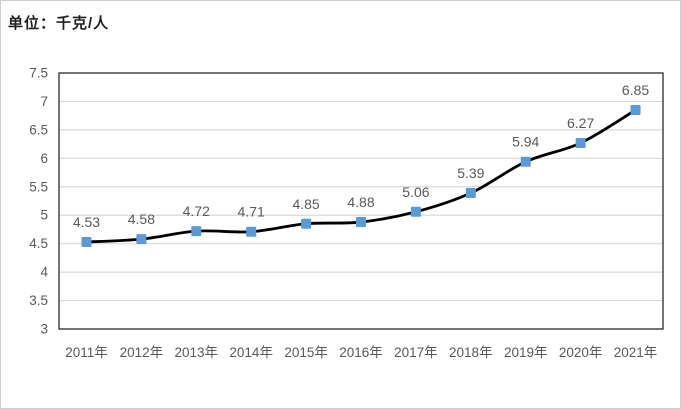 The image size is (681, 409). Describe the element at coordinates (471, 352) in the screenshot. I see `x-tick-label: 2018年` at that location.